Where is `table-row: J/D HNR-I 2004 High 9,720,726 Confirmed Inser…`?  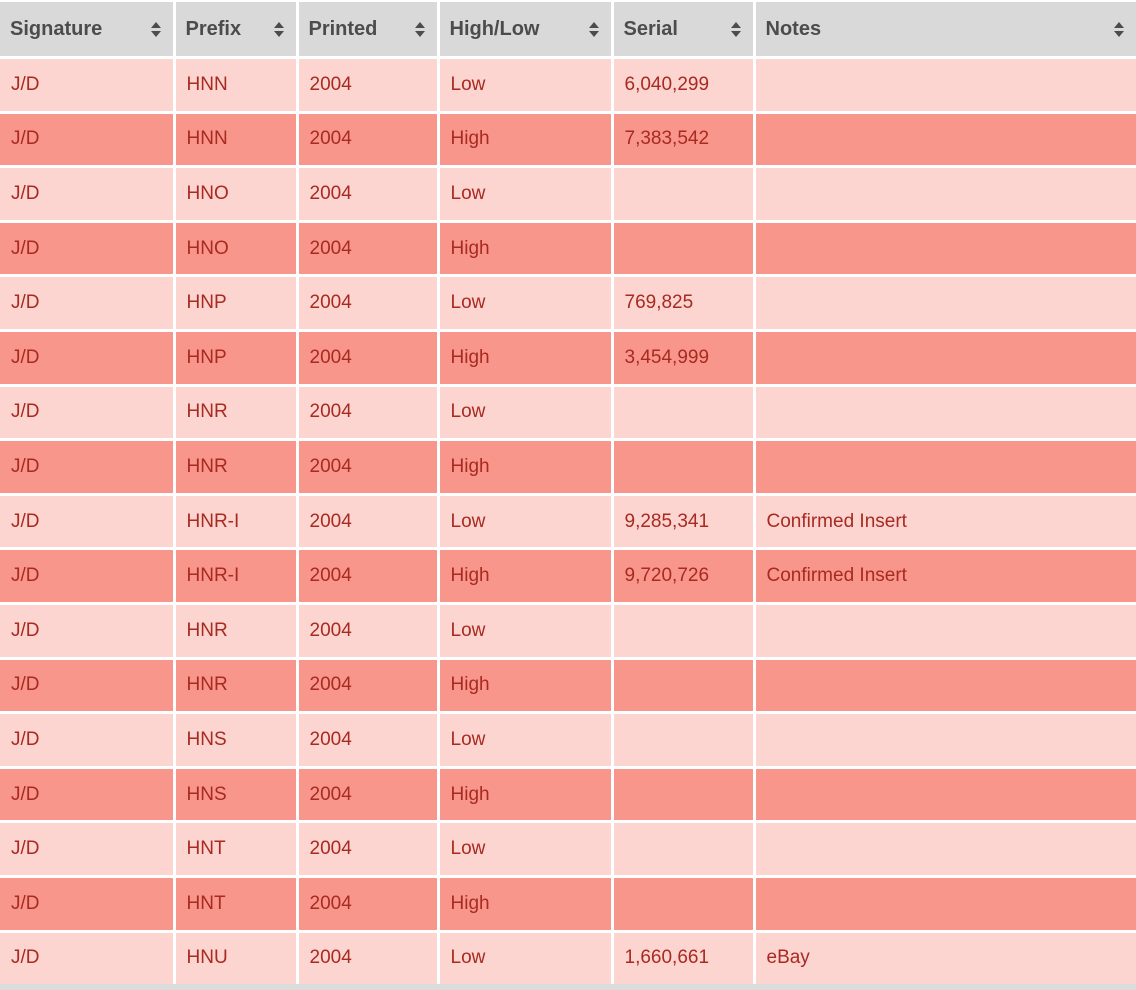
table-row: J/D HNR-I 2004 High 9,720,726 Confirmed Inser… is located at coordinates (568, 576).